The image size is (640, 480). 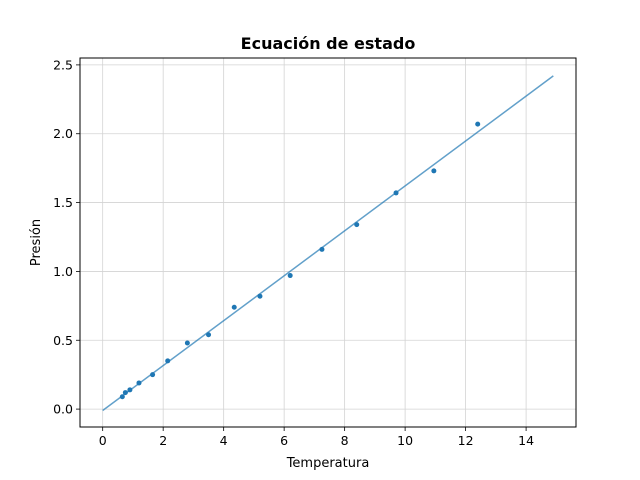 What do you see at coordinates (224, 440) in the screenshot?
I see `x-tick-label: 4` at bounding box center [224, 440].